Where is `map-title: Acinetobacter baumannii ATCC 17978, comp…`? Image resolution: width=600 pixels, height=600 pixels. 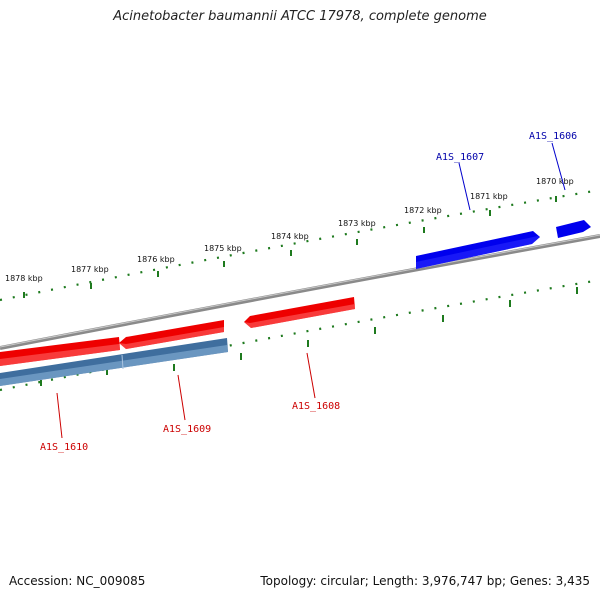 map-title: Acinetobacter baumannii ATCC 17978, comp… is located at coordinates (300, 16).